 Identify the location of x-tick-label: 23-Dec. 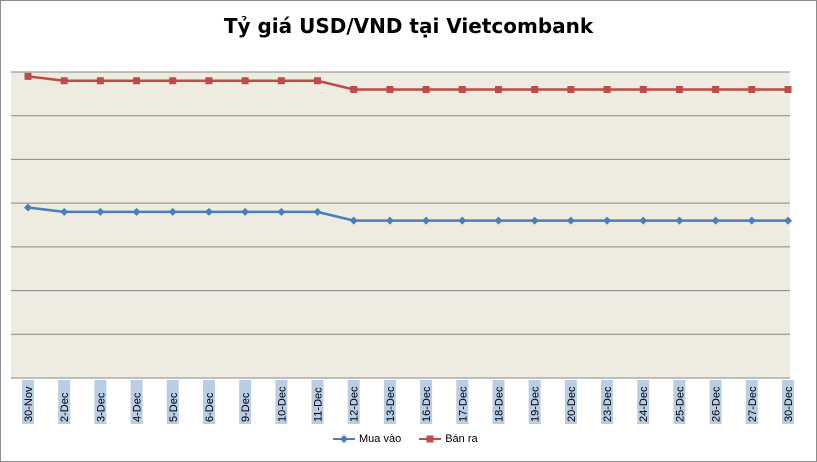
(608, 404).